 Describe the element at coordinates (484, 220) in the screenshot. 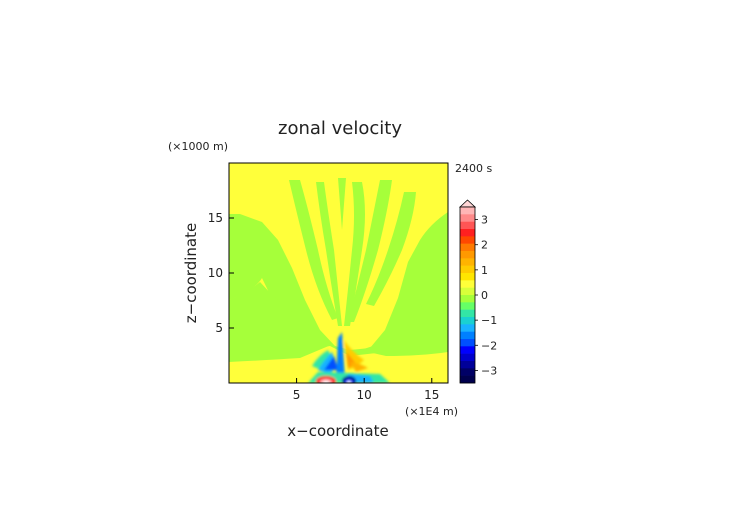

I see `colorbar-tick-label: 3` at that location.